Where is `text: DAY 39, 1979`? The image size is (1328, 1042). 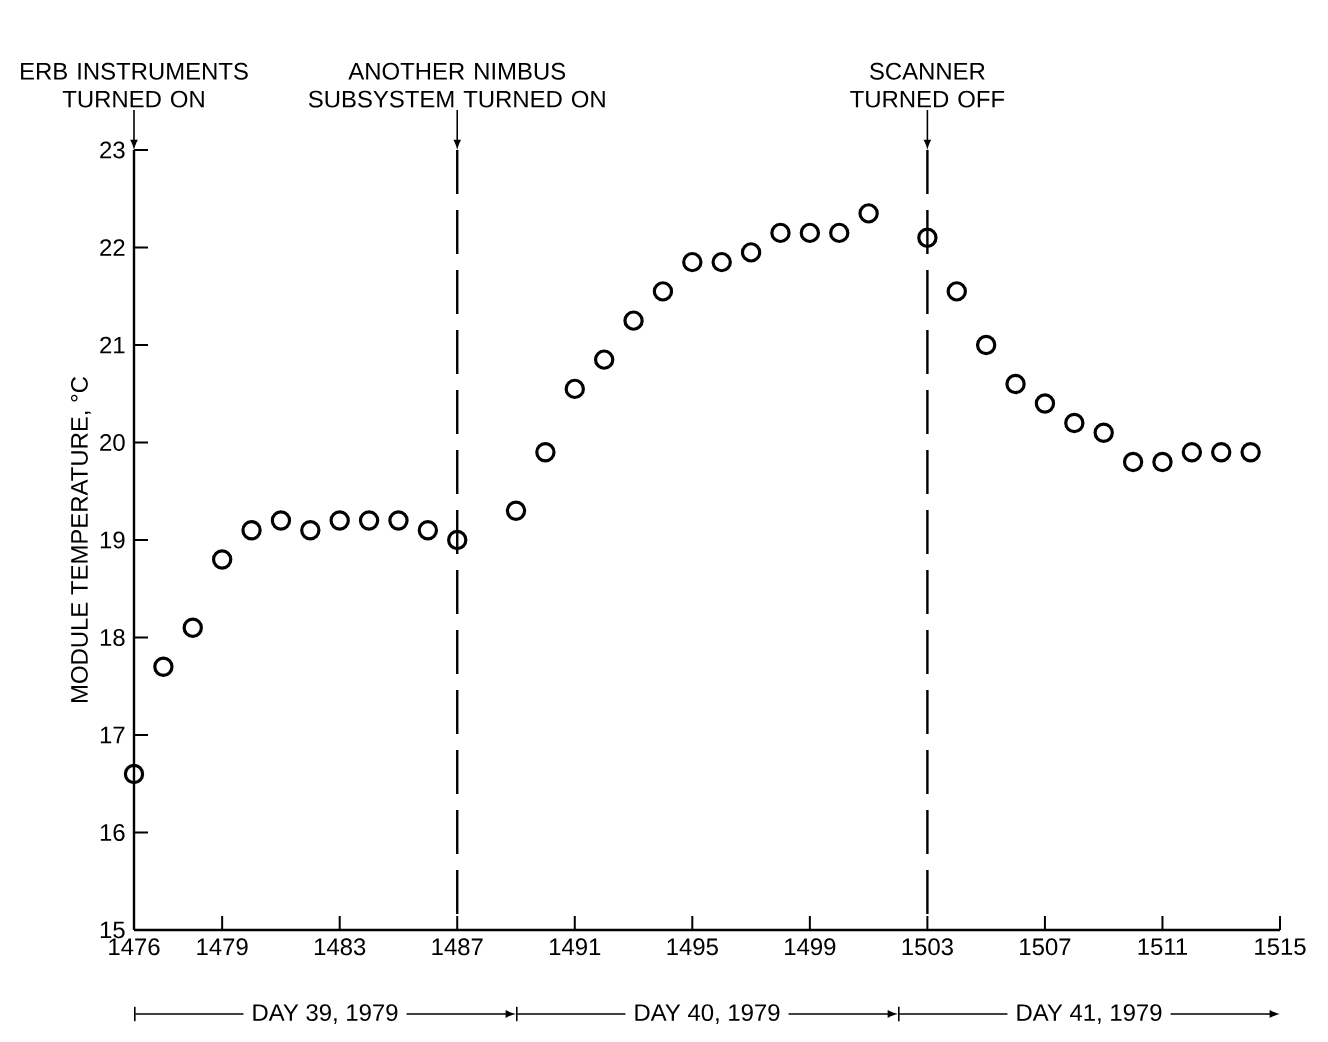
text: DAY 39, 1979 is located at coordinates (325, 1014).